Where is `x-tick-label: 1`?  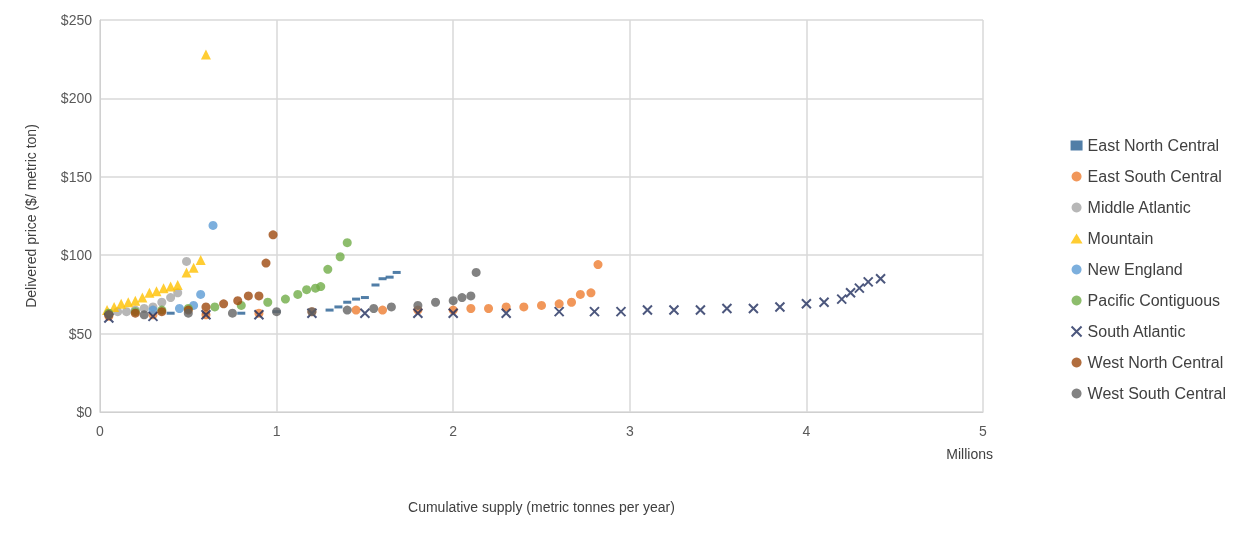 x-tick-label: 1 is located at coordinates (276, 431).